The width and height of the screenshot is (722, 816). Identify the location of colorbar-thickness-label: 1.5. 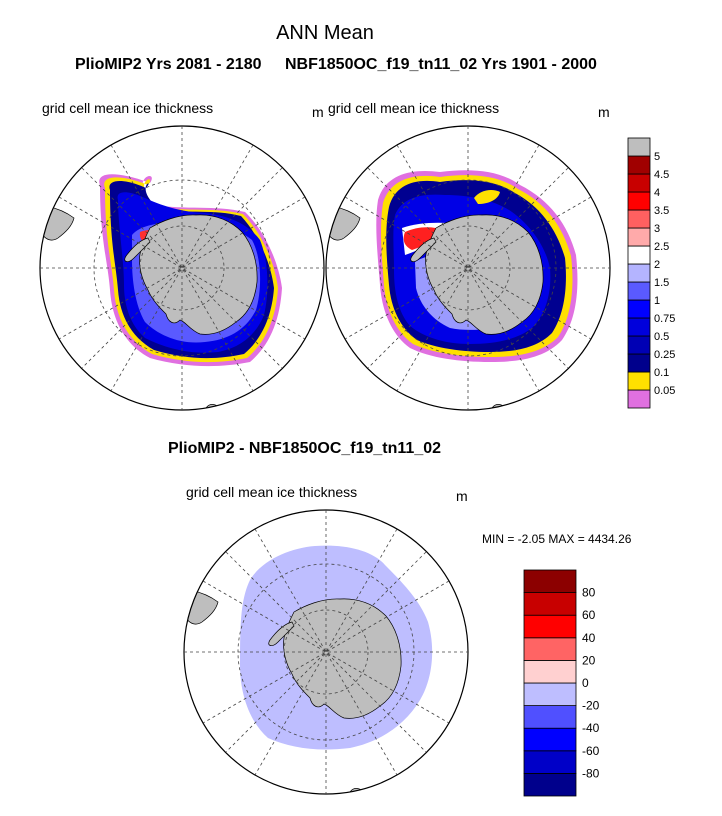
(661, 283).